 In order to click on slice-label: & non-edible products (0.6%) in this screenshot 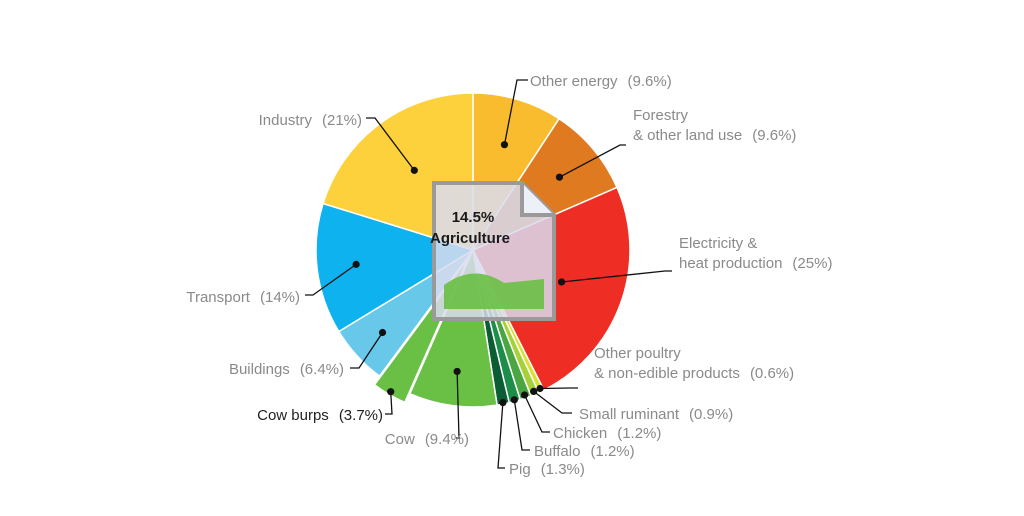, I will do `click(694, 373)`.